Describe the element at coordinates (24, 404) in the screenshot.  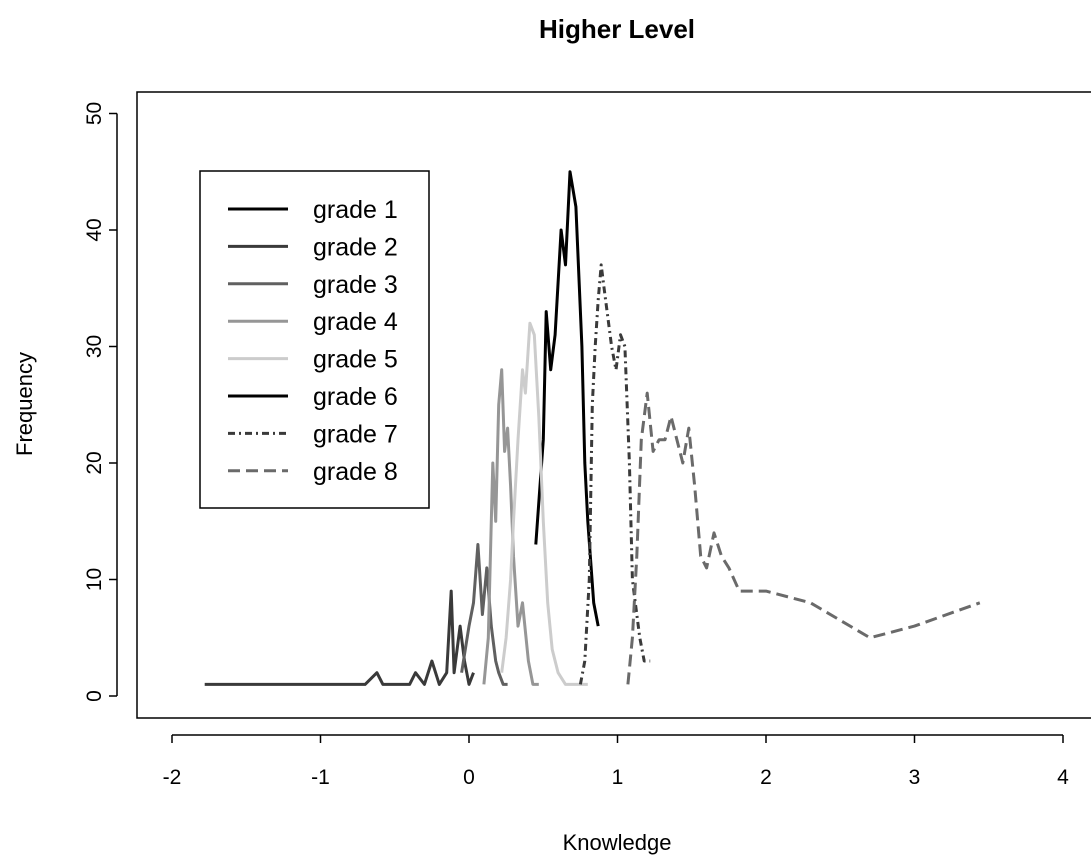
I see `y-axis-label: Frequency` at that location.